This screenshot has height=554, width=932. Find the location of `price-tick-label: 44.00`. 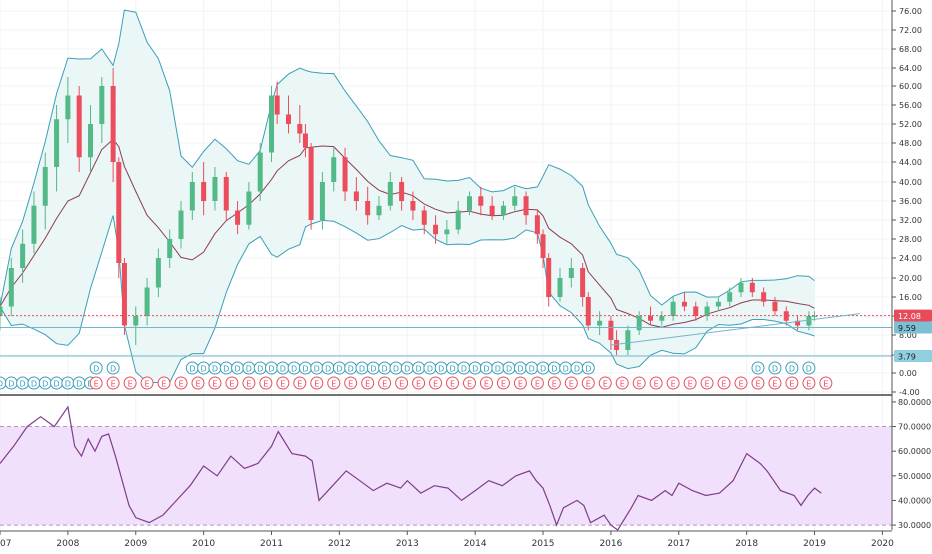

price-tick-label: 44.00 is located at coordinates (910, 162).